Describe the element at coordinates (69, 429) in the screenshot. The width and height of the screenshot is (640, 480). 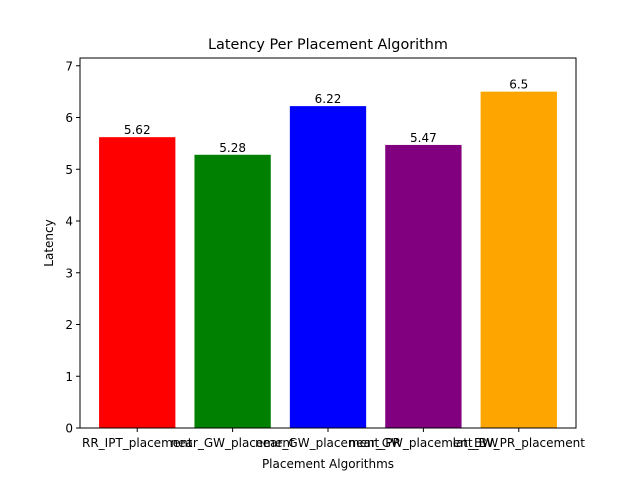
I see `y-tick-label: 0` at that location.